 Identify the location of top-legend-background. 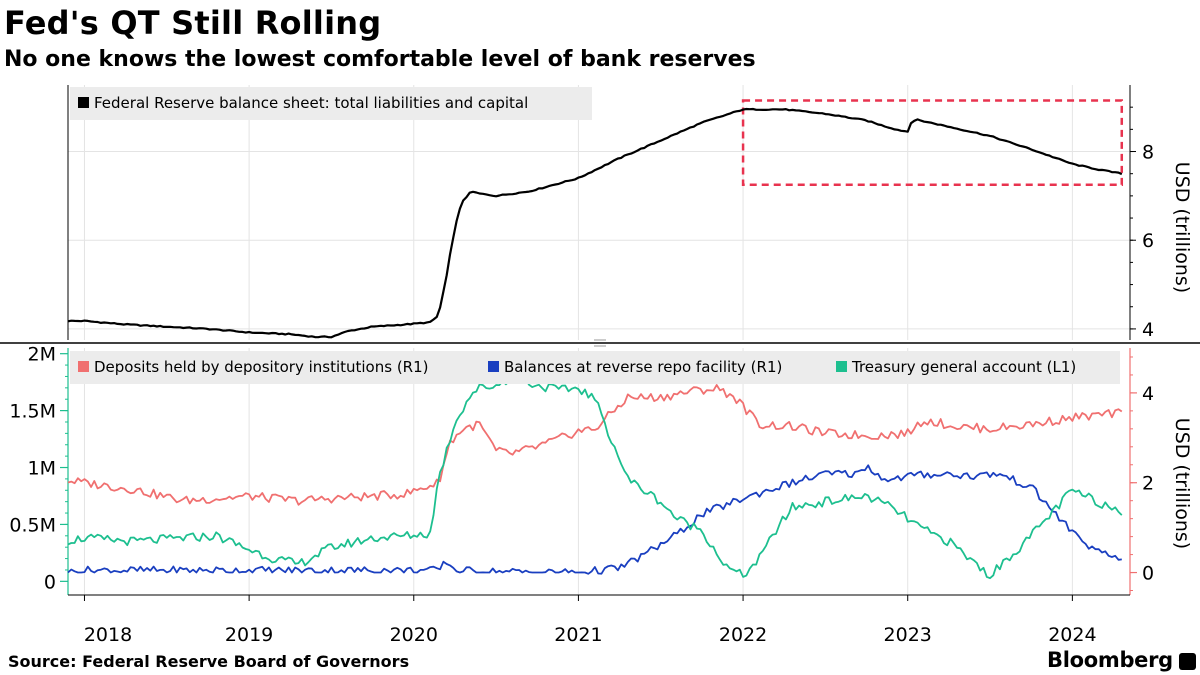
(331, 103).